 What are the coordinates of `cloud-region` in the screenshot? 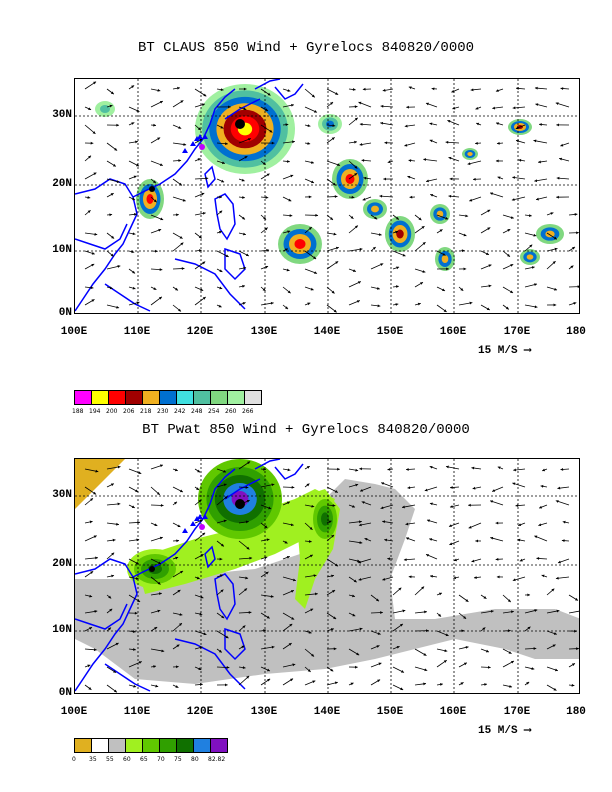 It's located at (550, 234).